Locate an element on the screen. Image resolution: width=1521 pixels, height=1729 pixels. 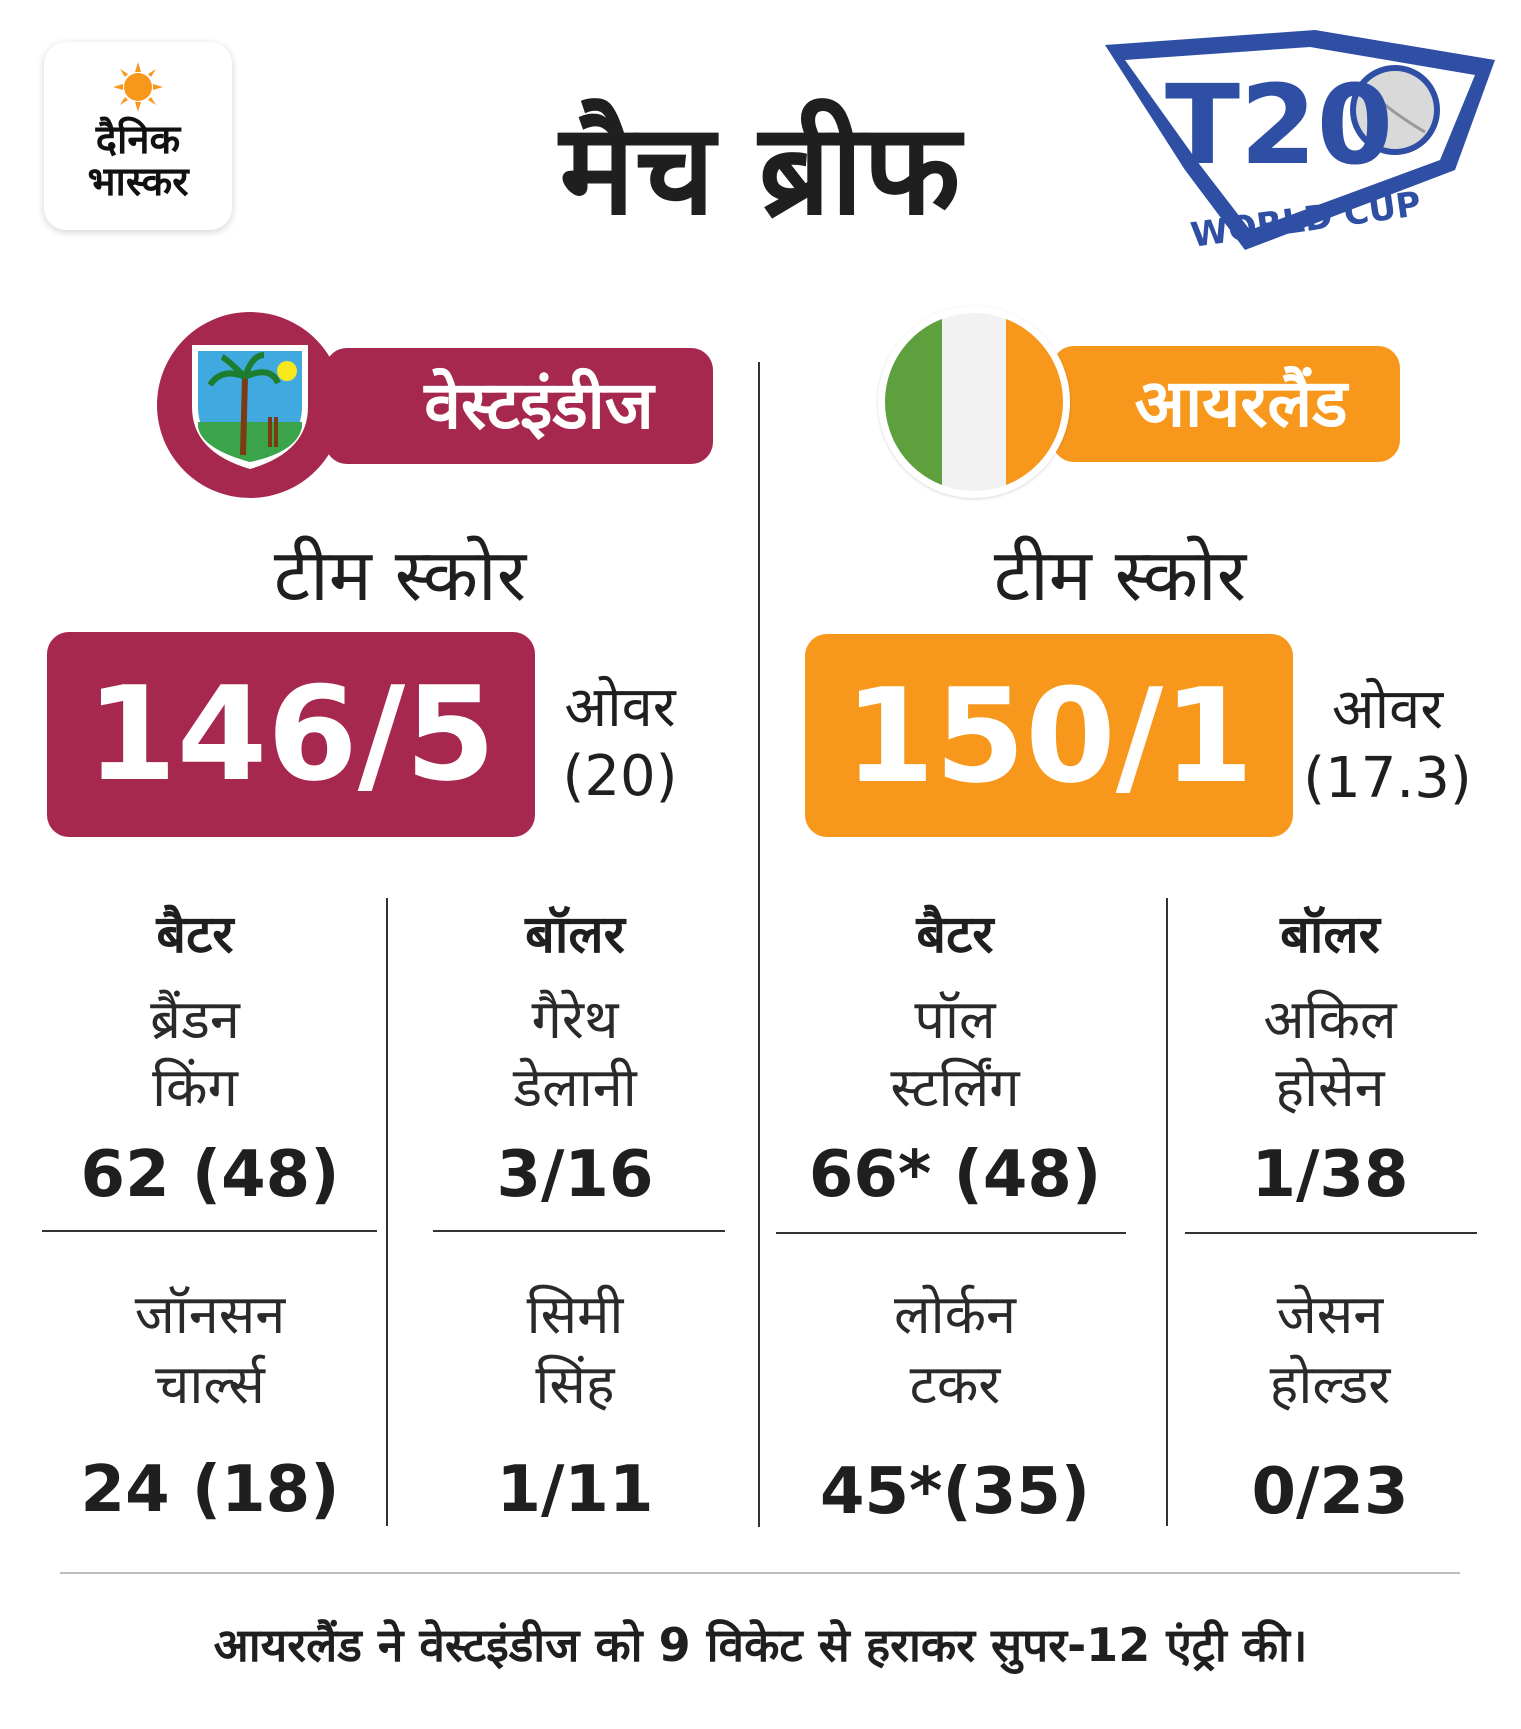
cricket-ball-icon is located at coordinates (1395, 110).